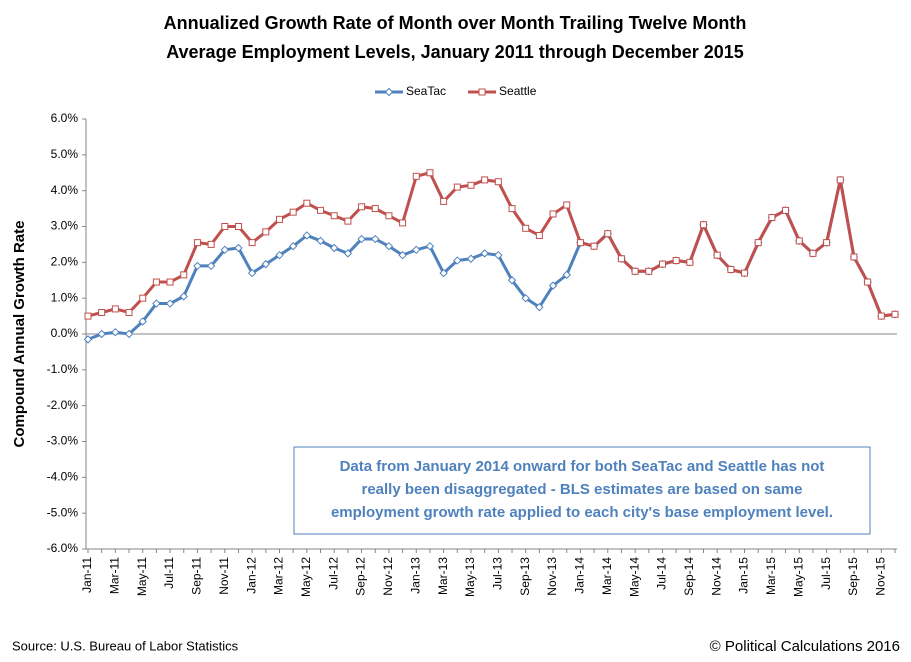  What do you see at coordinates (65, 262) in the screenshot?
I see `y-tick-label: 2.0%` at bounding box center [65, 262].